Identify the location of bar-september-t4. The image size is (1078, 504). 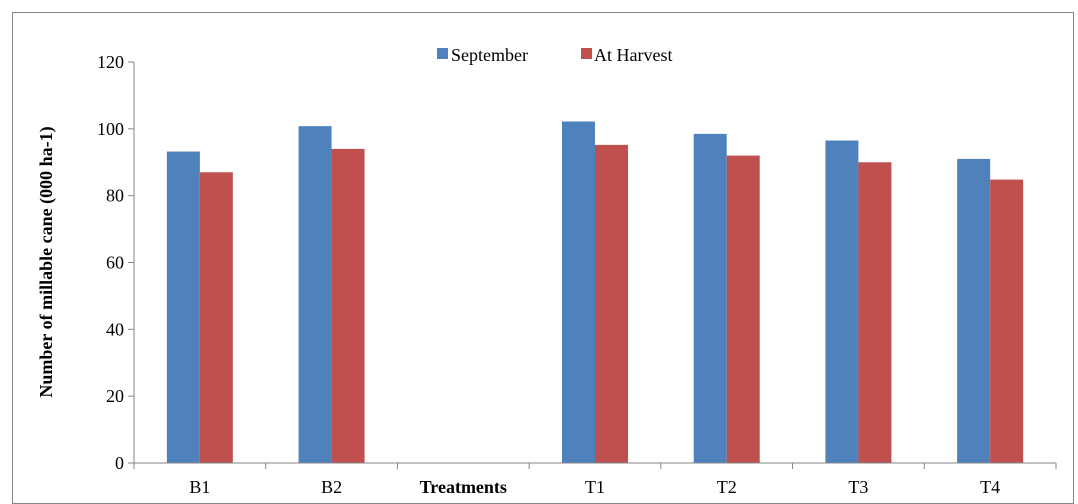
(974, 311).